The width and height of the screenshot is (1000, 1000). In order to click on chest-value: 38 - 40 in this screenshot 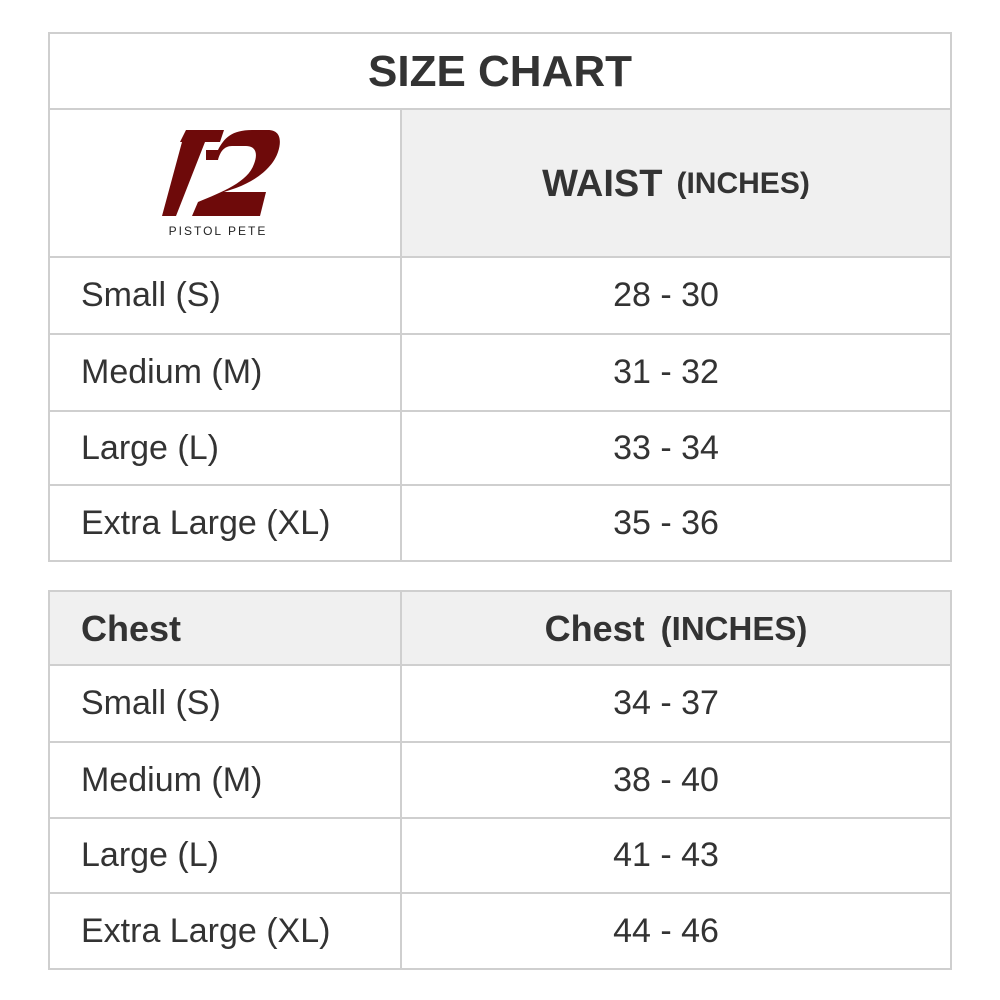, I will do `click(675, 780)`.